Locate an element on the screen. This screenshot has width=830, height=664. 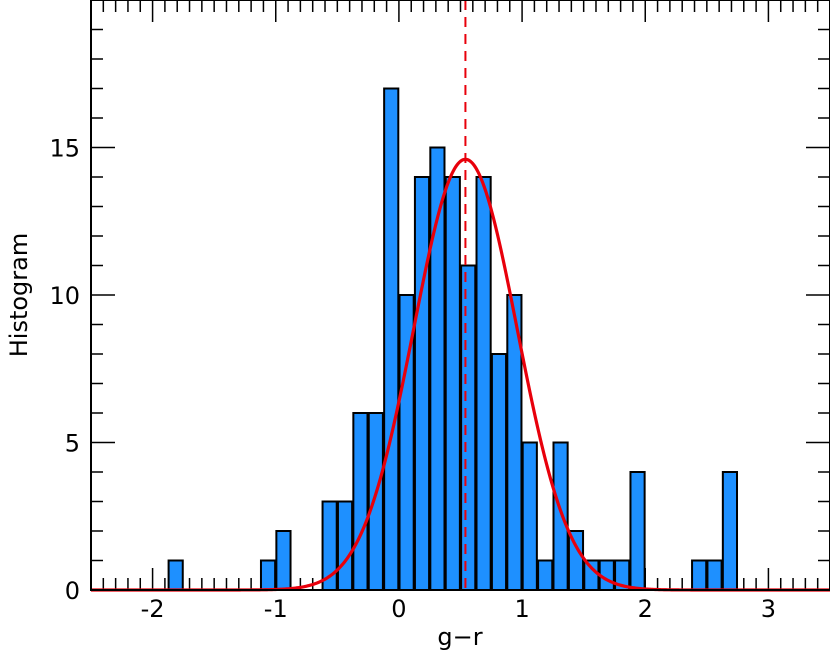
x-tick-label: 2 is located at coordinates (645, 609).